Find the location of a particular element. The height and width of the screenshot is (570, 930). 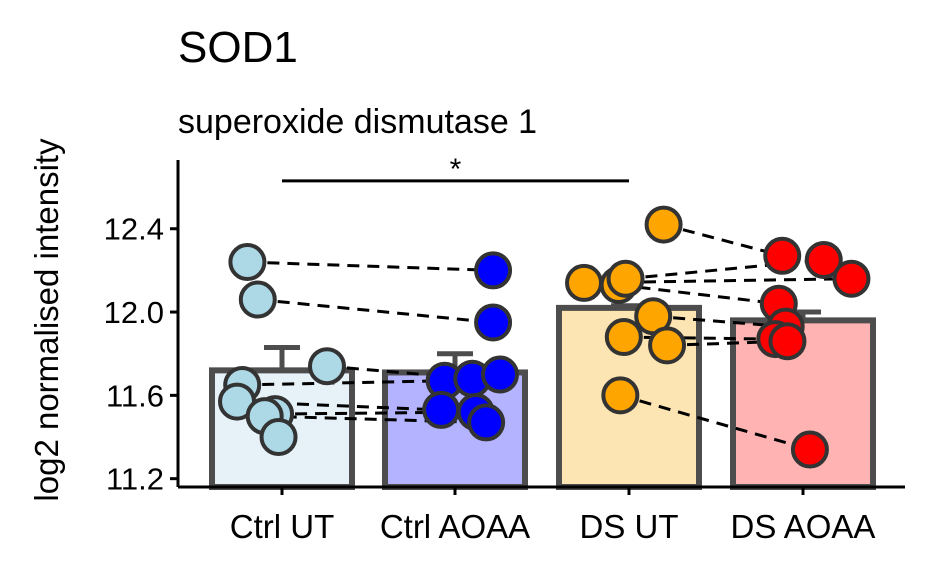

chart-subtitle: superoxide dismutase 1 is located at coordinates (357, 122).